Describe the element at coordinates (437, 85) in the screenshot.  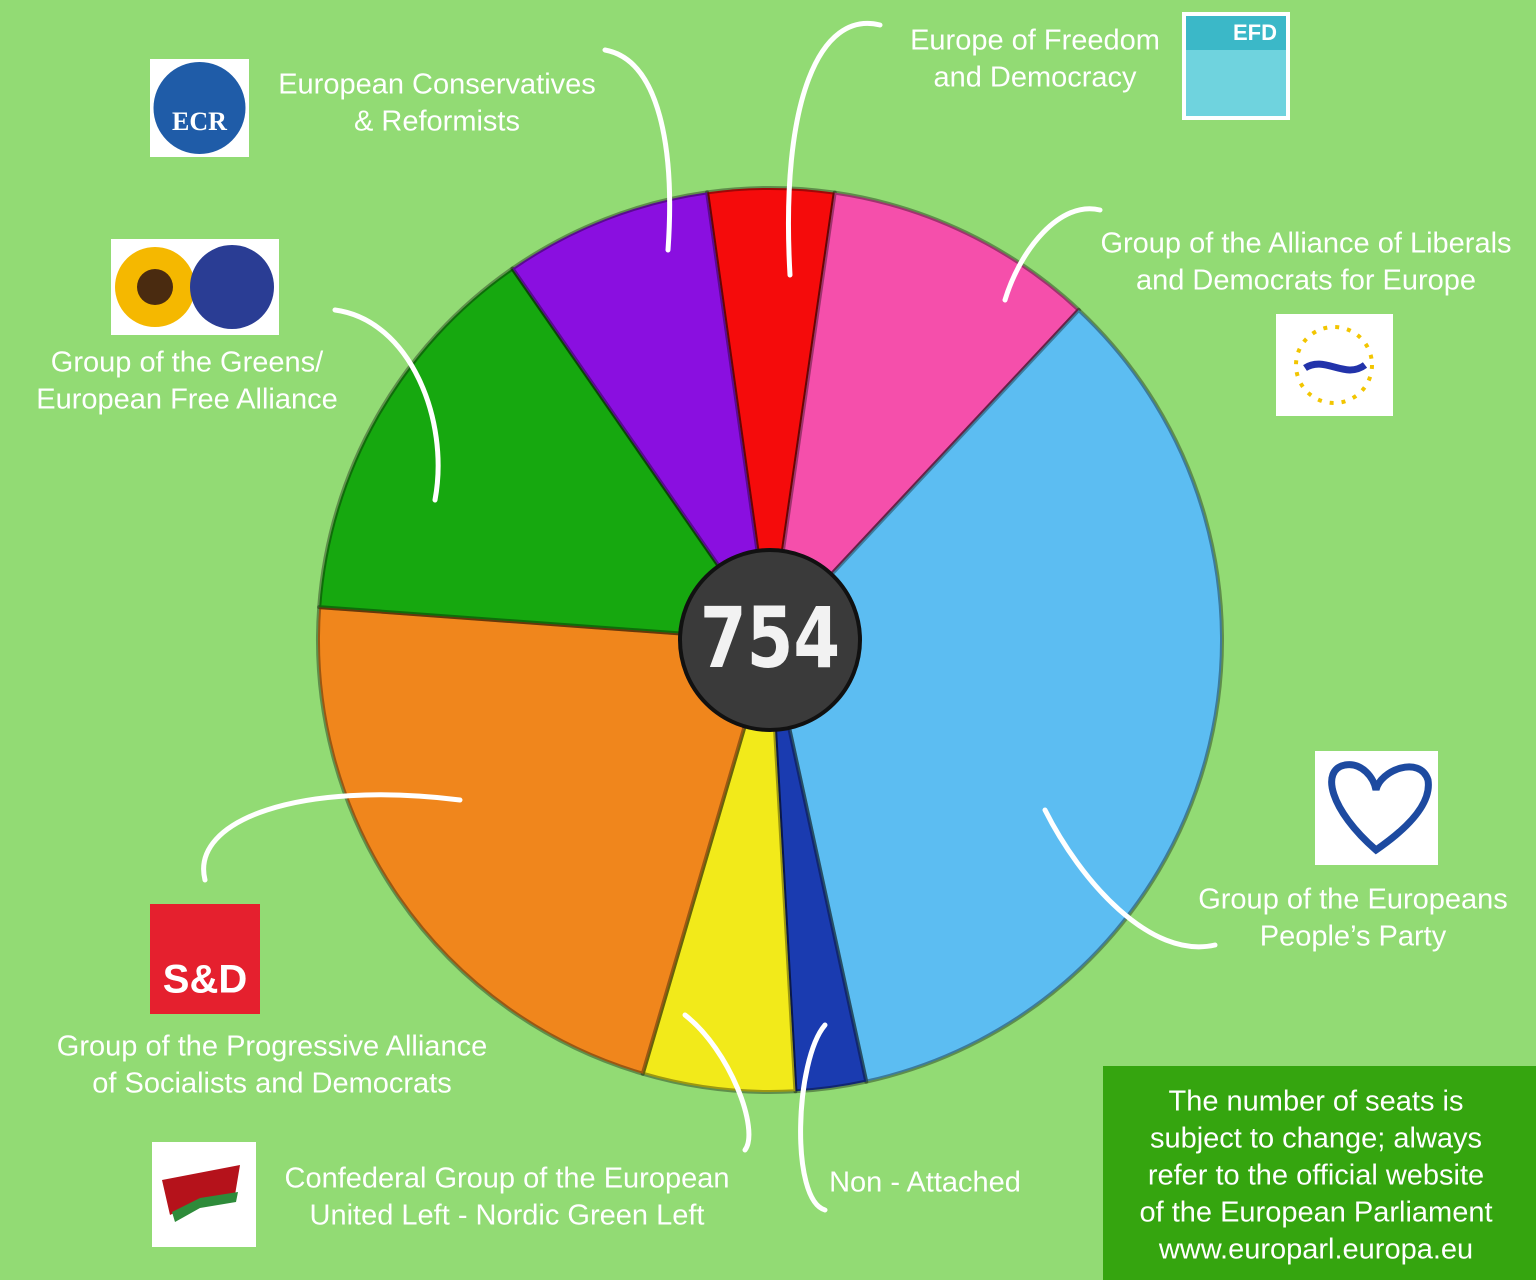
I see `category-label: European Conservatives` at that location.